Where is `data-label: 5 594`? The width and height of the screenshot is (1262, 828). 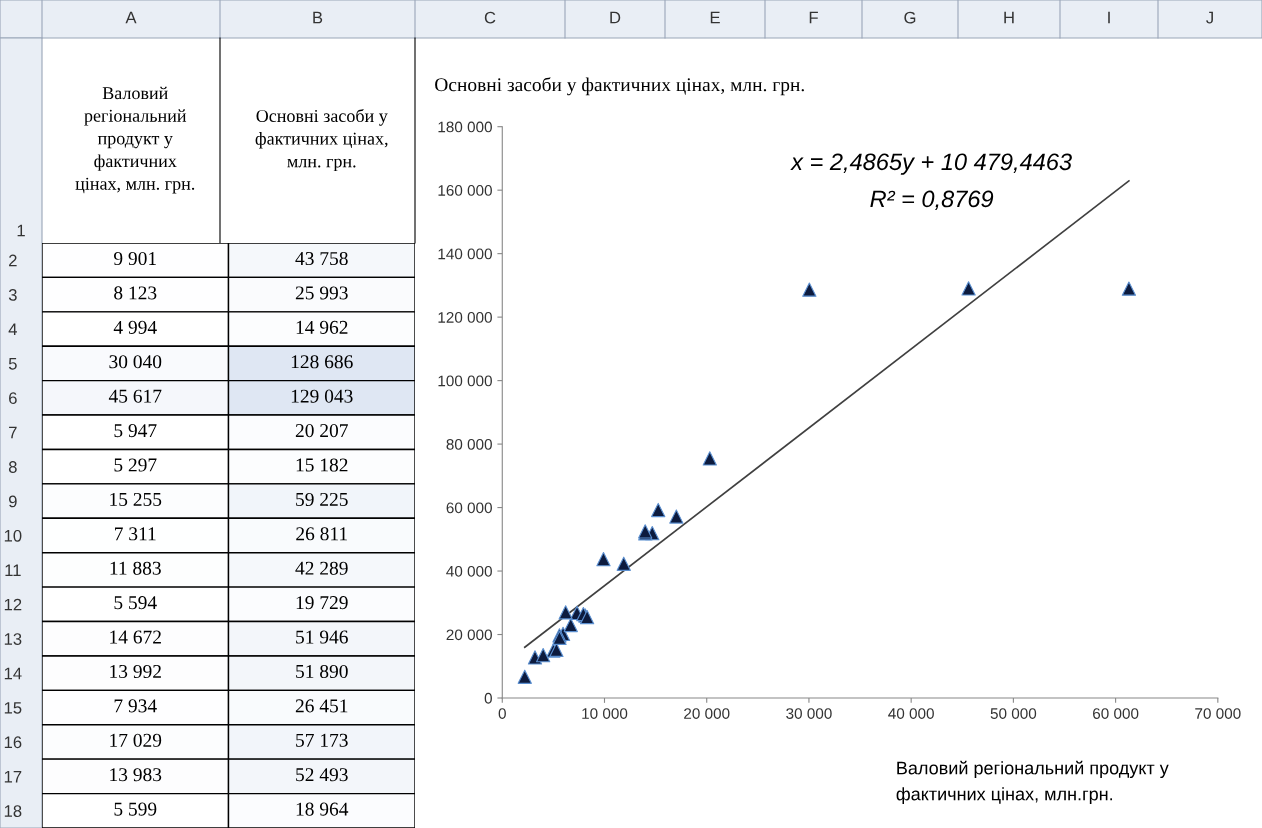 data-label: 5 594 is located at coordinates (135, 603).